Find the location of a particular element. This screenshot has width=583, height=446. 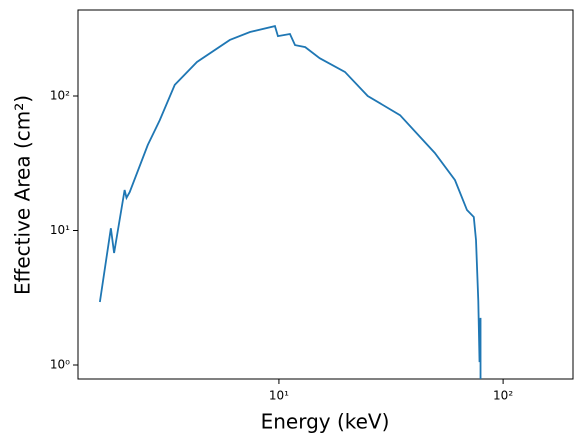

y-tick-label: 10⁰ is located at coordinates (60, 365).